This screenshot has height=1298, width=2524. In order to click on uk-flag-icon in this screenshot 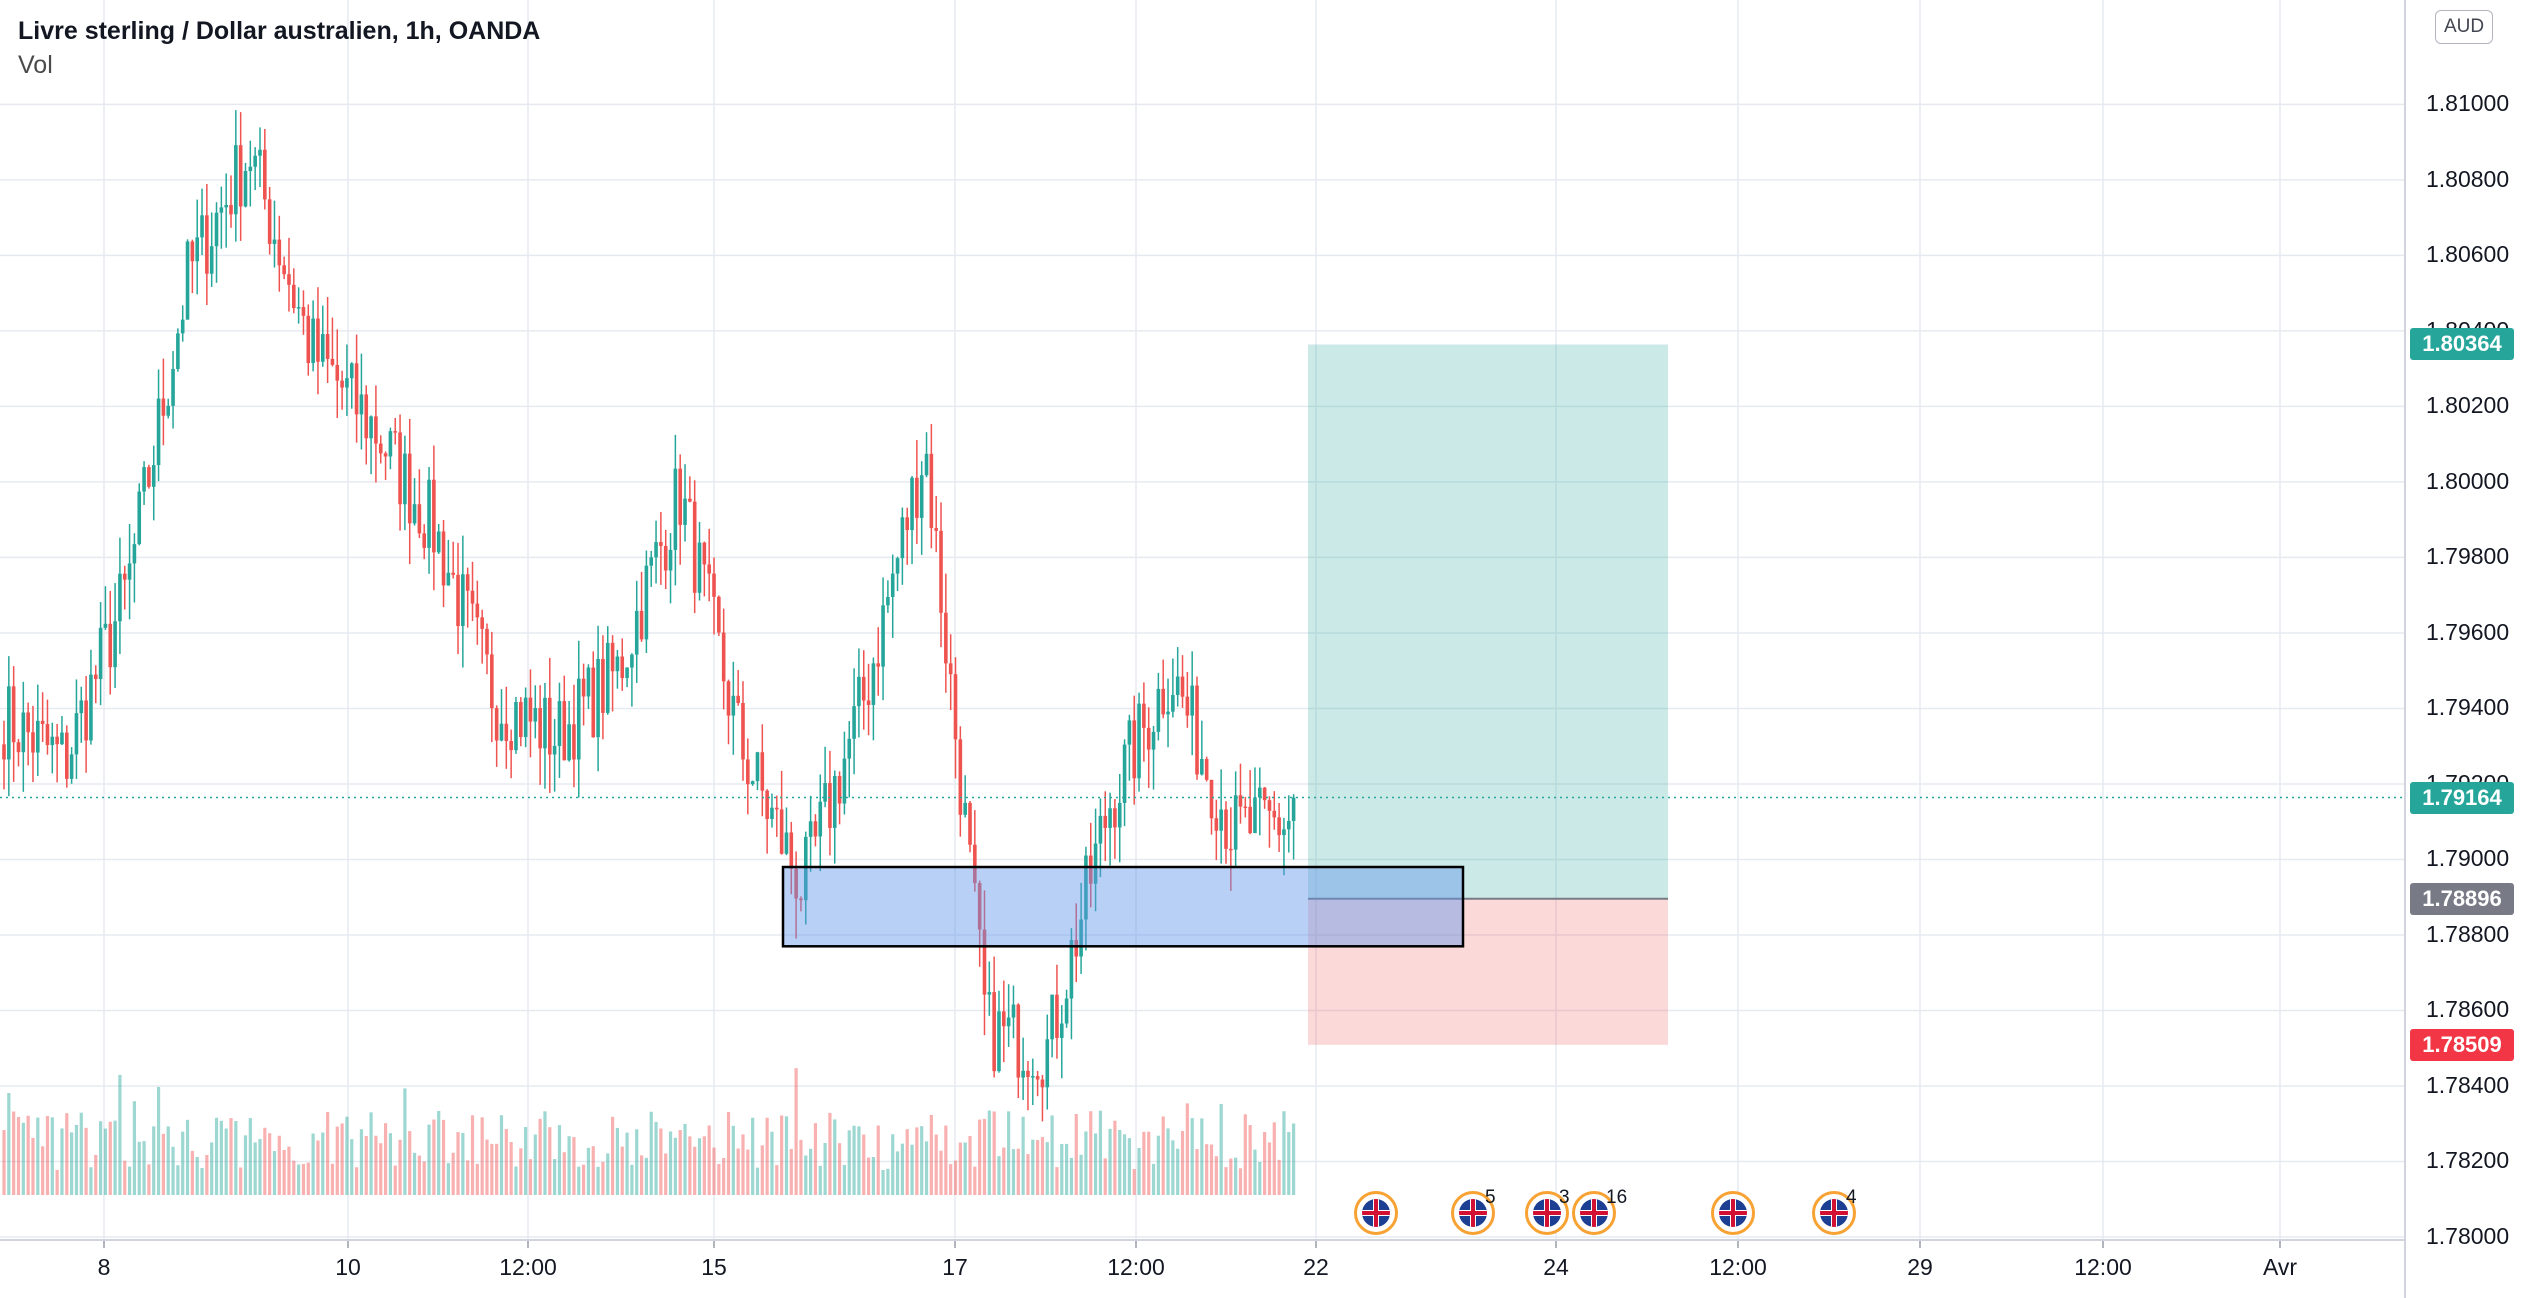, I will do `click(1376, 1213)`.